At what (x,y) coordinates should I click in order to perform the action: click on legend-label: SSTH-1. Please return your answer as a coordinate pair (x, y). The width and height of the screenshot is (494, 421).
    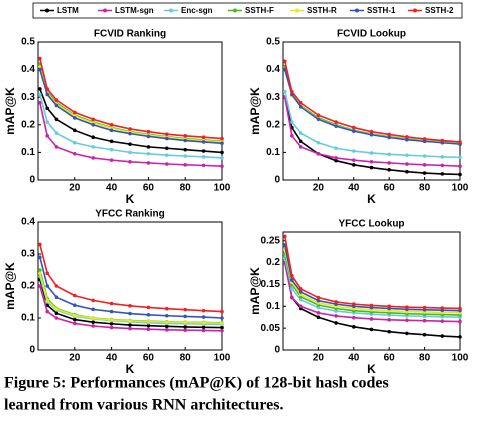
    Looking at the image, I should click on (381, 10).